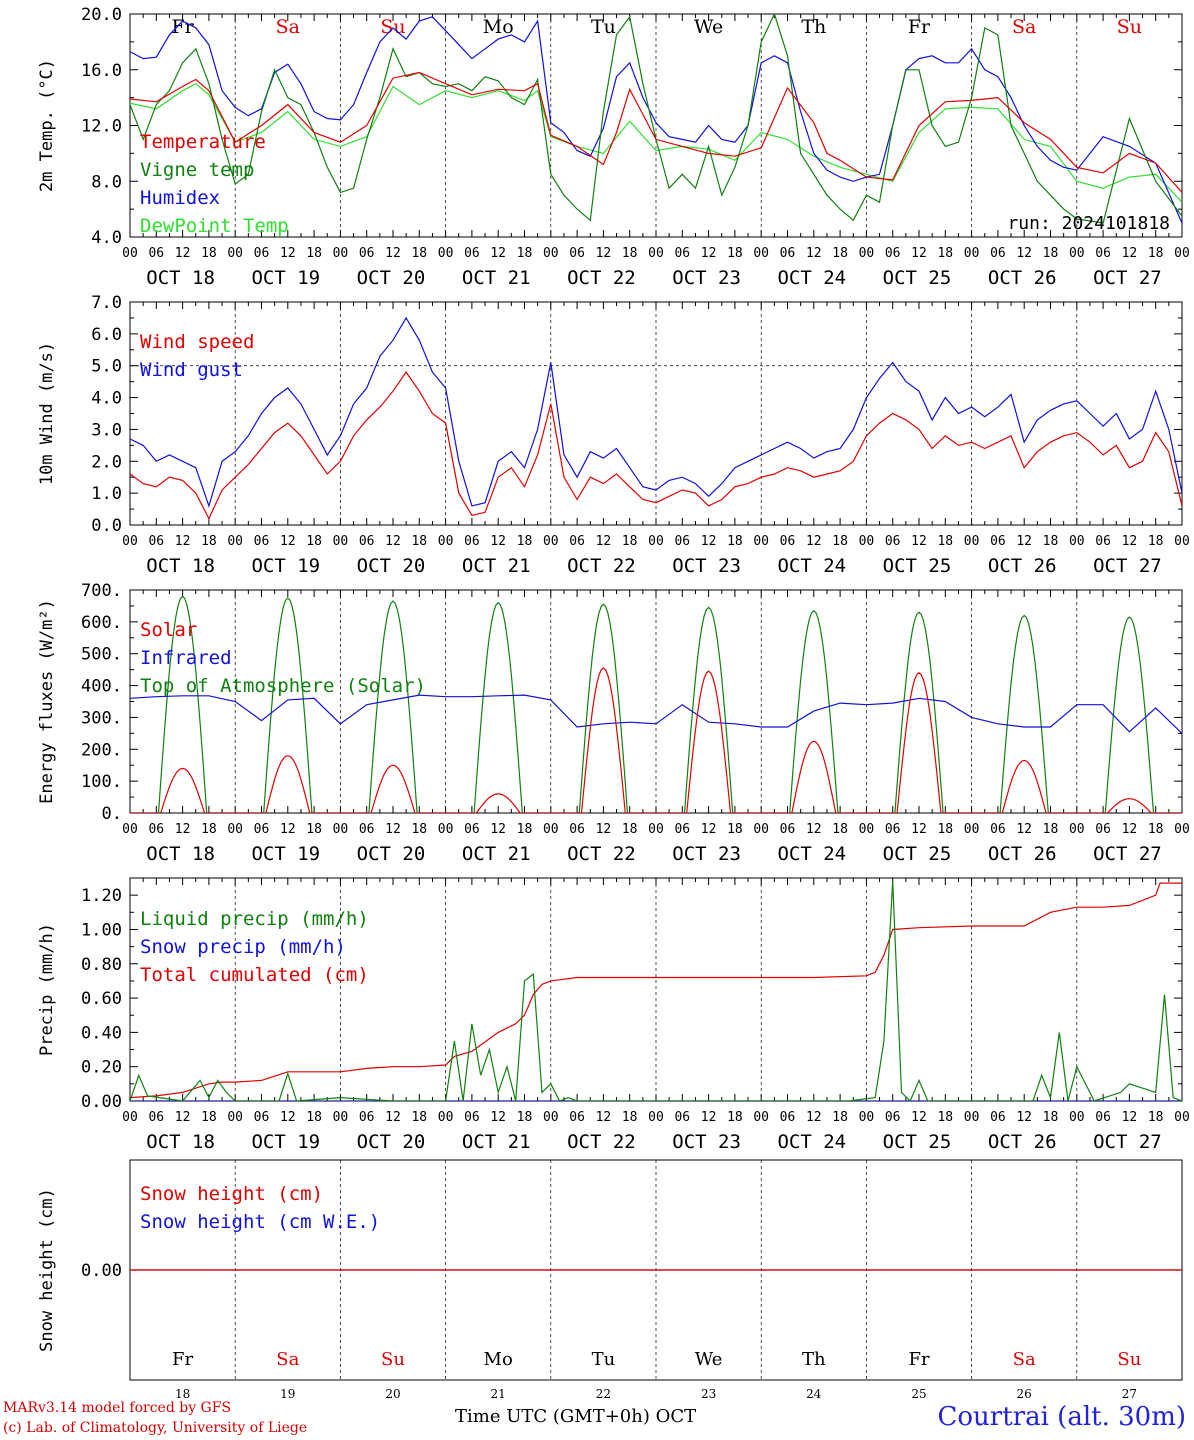 Image resolution: width=1194 pixels, height=1440 pixels. I want to click on legend-entry: Wind gust, so click(191, 370).